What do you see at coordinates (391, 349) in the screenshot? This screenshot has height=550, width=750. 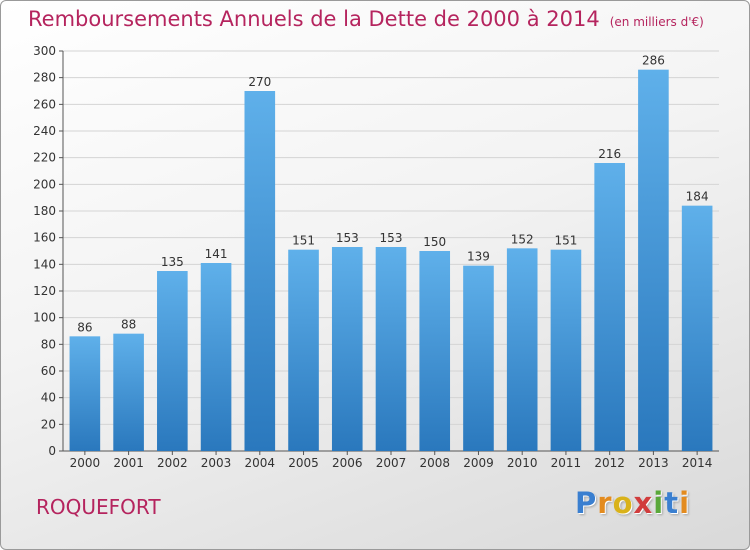 I see `bar-2007` at bounding box center [391, 349].